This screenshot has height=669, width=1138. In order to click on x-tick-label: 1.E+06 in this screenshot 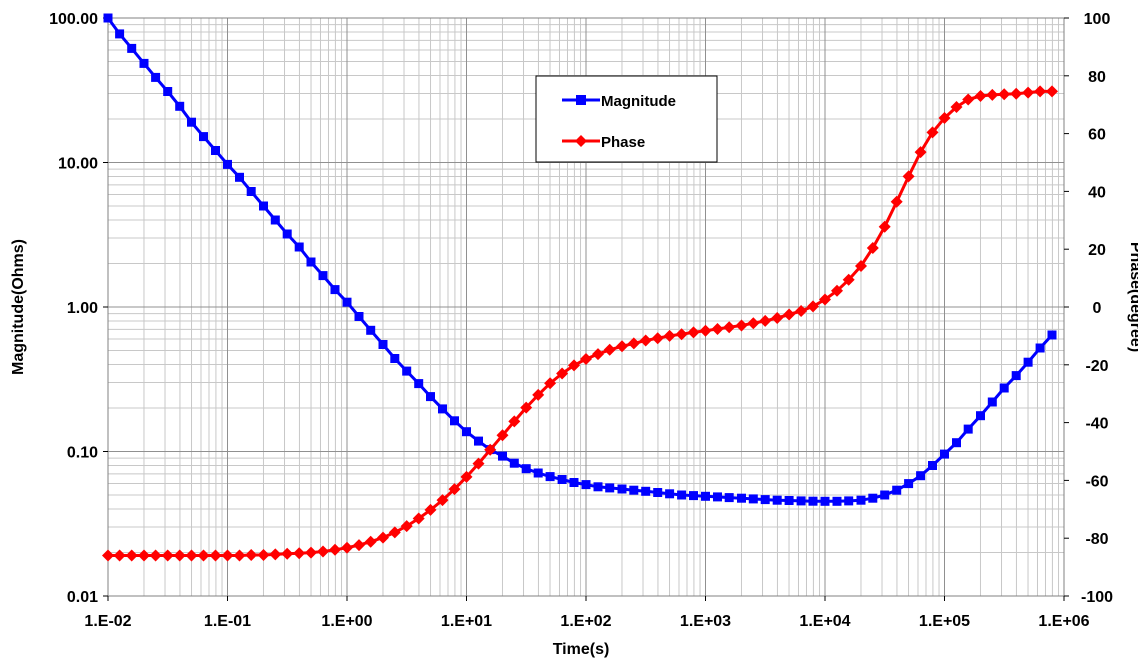, I will do `click(1063, 621)`.